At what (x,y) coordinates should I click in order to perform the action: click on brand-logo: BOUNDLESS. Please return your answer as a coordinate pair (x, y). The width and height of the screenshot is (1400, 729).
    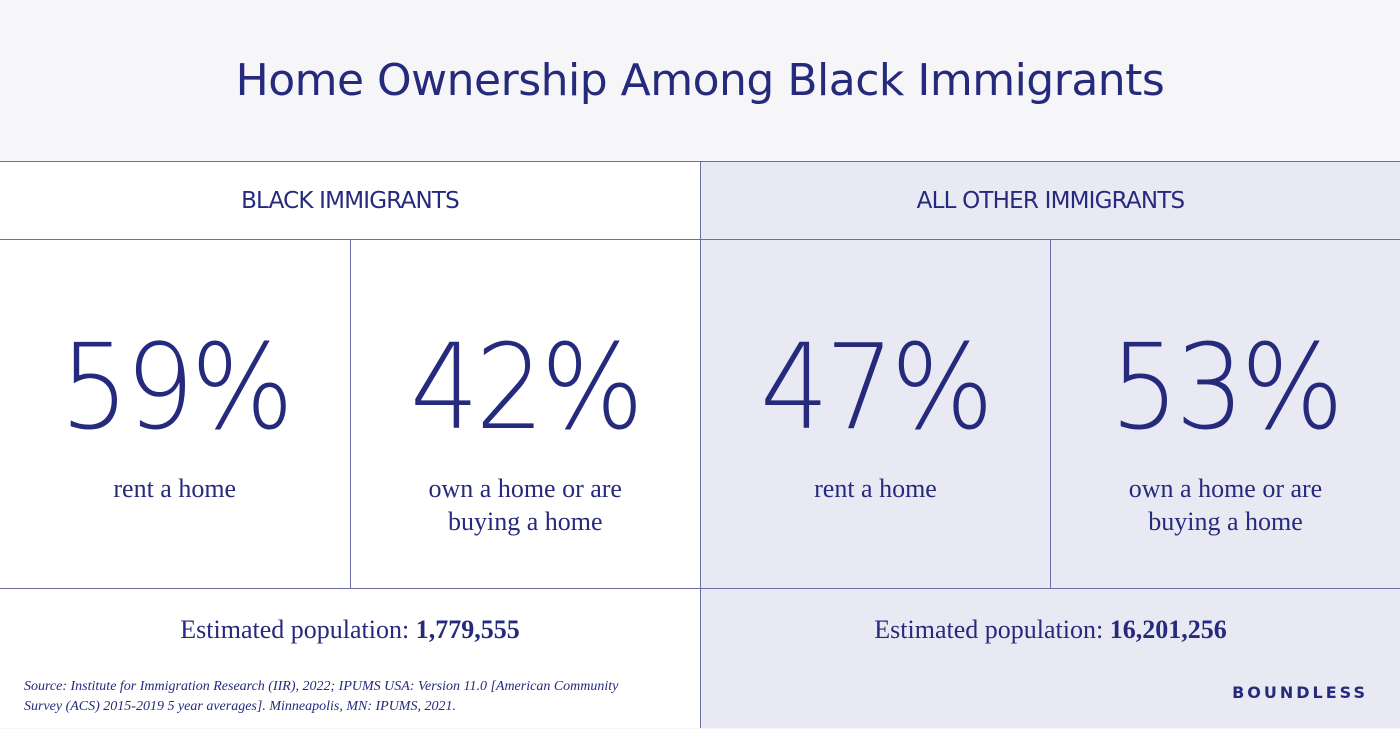
    Looking at the image, I should click on (1300, 692).